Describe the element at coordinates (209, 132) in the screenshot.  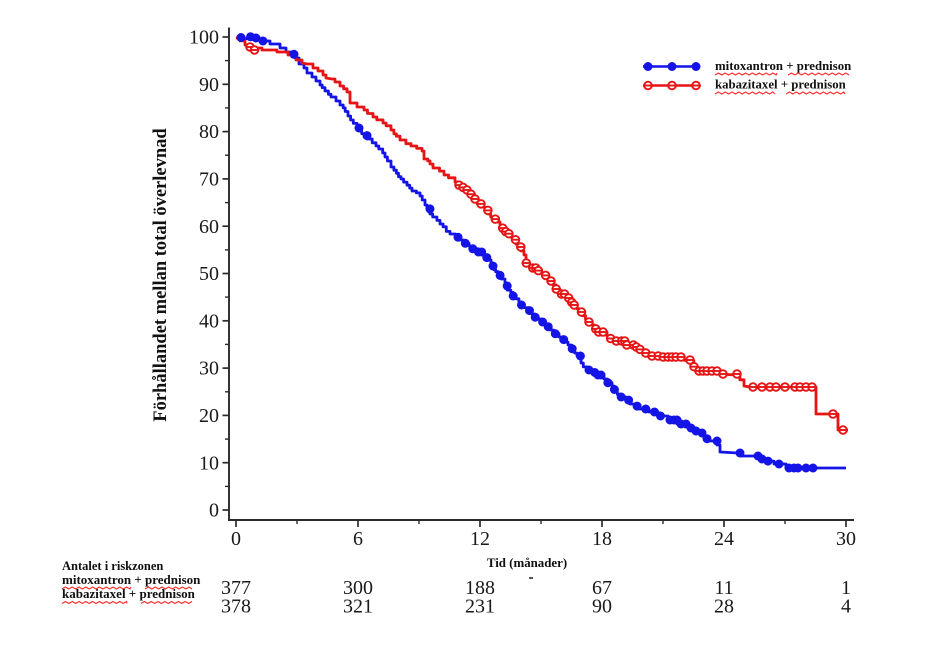
I see `svg-text: 80` at that location.